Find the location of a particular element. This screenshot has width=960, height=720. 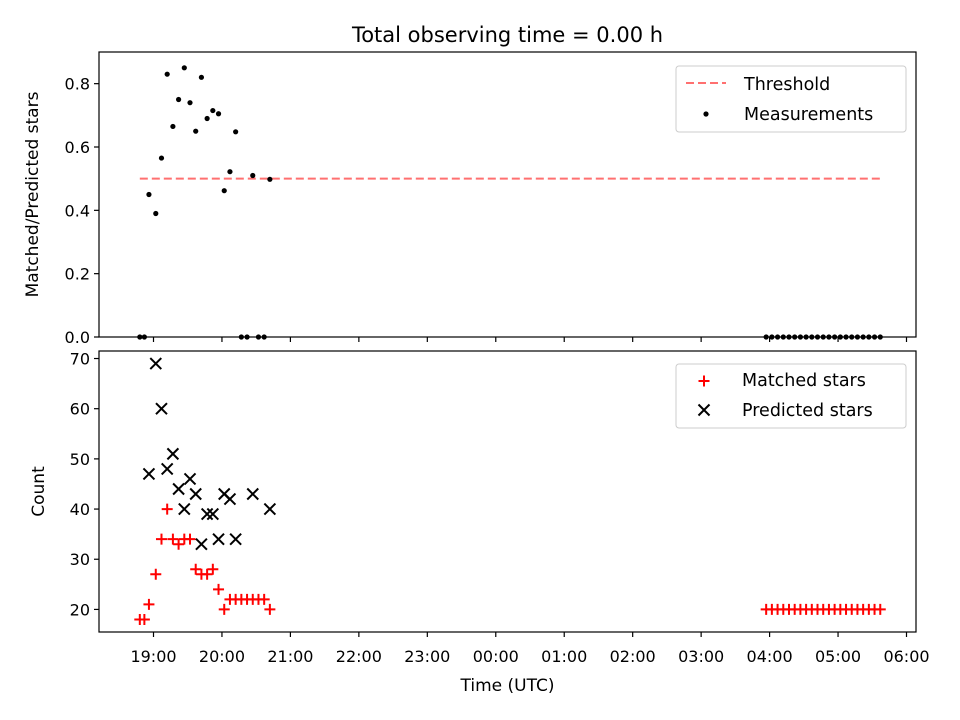

y-tick-label: 0.4 is located at coordinates (77, 210).